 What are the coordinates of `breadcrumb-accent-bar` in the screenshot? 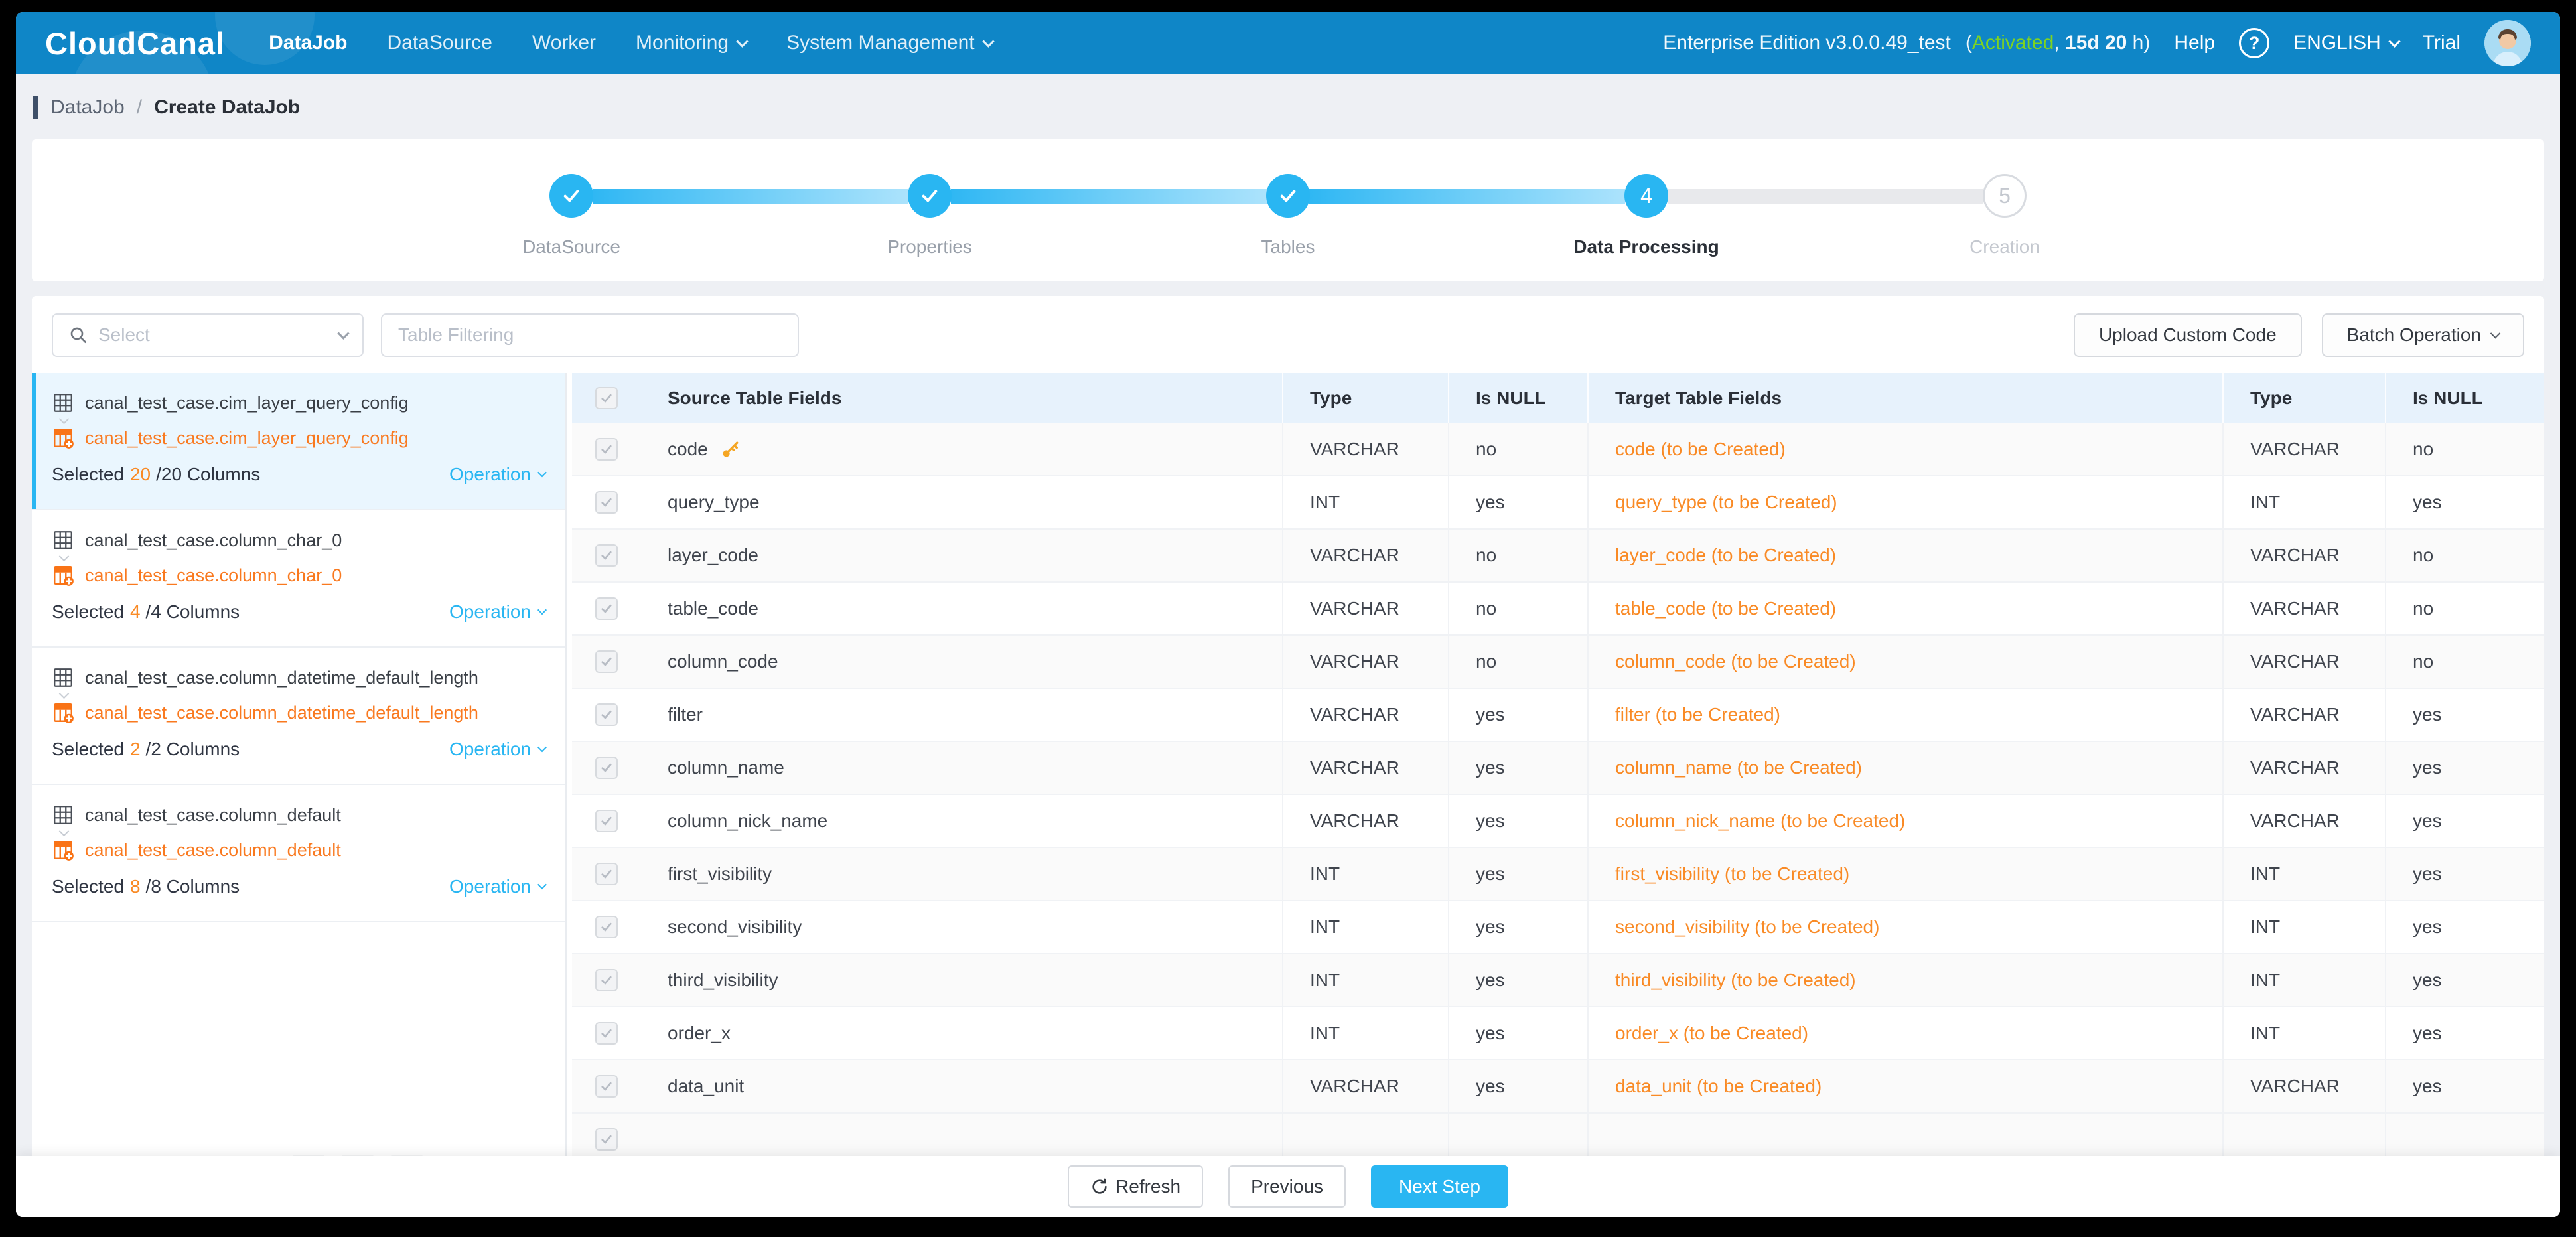 It's located at (36, 107).